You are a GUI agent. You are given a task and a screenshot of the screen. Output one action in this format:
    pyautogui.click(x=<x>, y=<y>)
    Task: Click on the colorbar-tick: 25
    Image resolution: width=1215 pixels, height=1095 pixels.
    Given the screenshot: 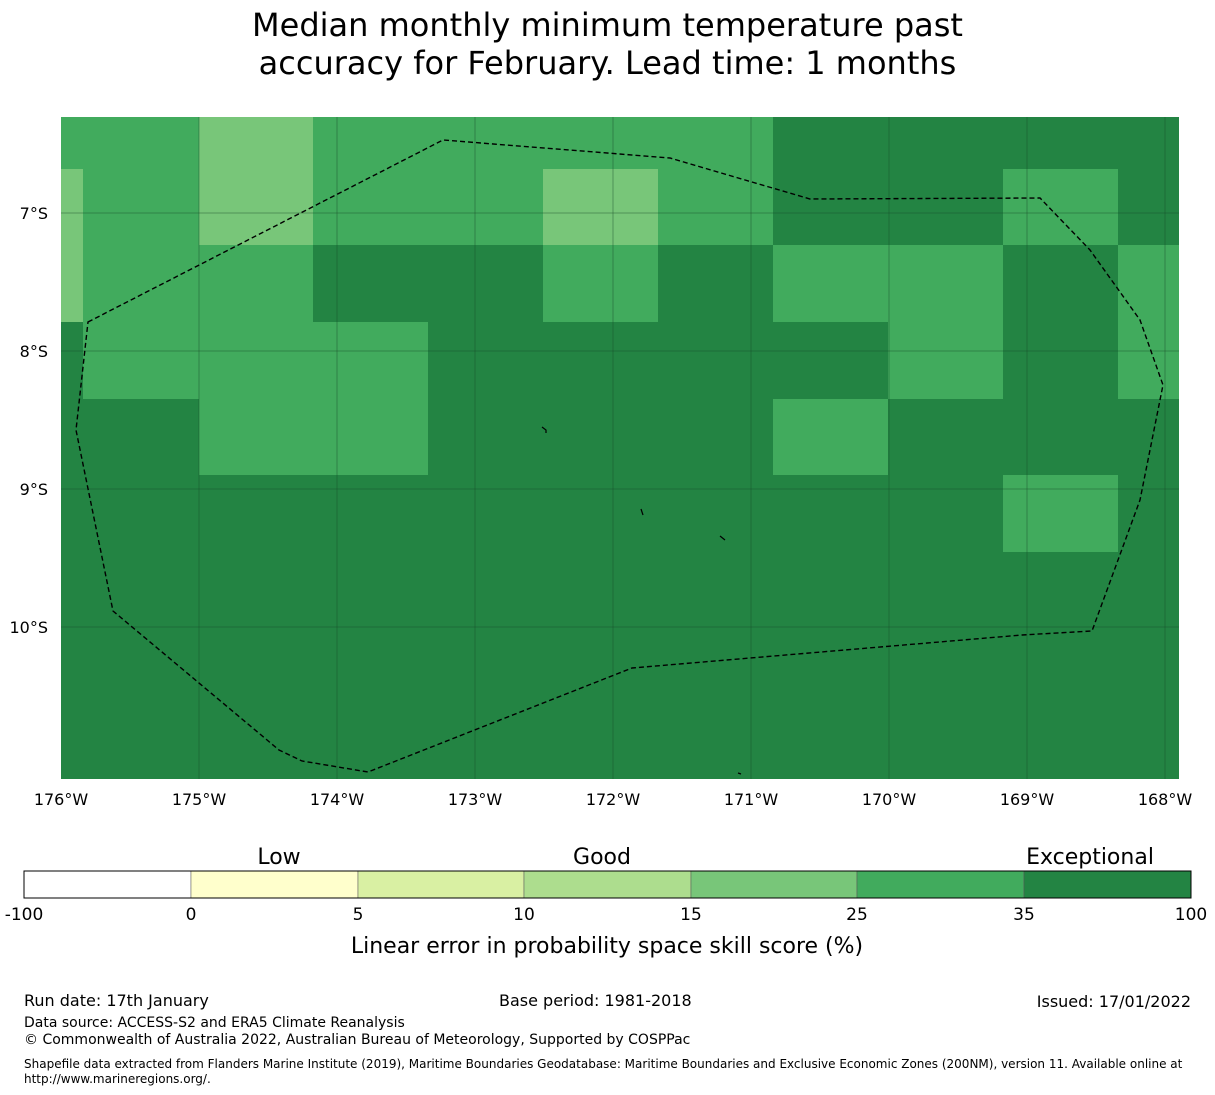 What is the action you would take?
    pyautogui.click(x=857, y=915)
    